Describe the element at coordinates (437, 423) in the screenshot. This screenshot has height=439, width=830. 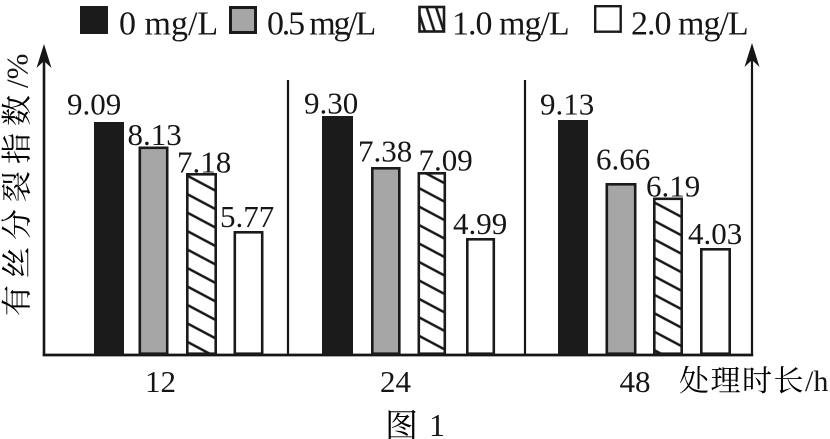
I see `svg-text: 1` at that location.